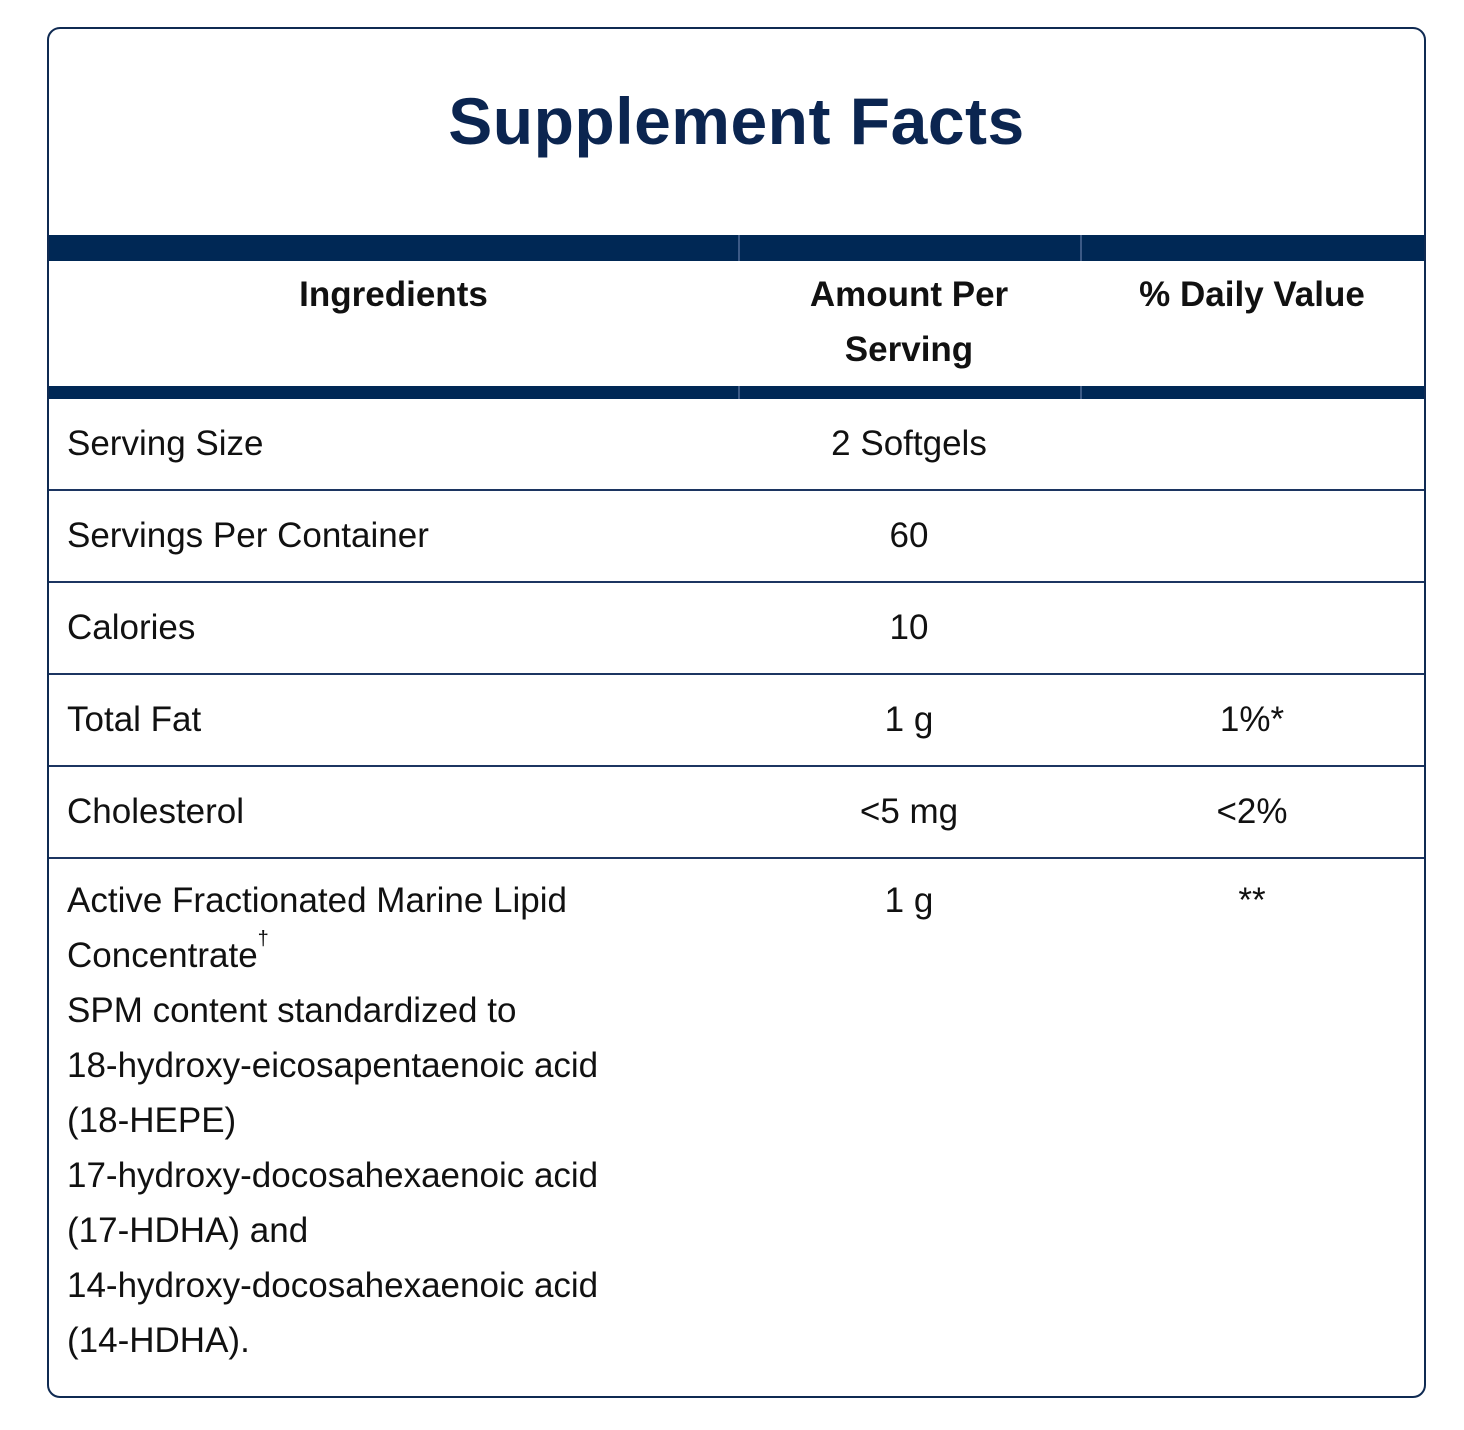 Image resolution: width=1464 pixels, height=1430 pixels. I want to click on amount-value: 2 Softgels, so click(909, 443).